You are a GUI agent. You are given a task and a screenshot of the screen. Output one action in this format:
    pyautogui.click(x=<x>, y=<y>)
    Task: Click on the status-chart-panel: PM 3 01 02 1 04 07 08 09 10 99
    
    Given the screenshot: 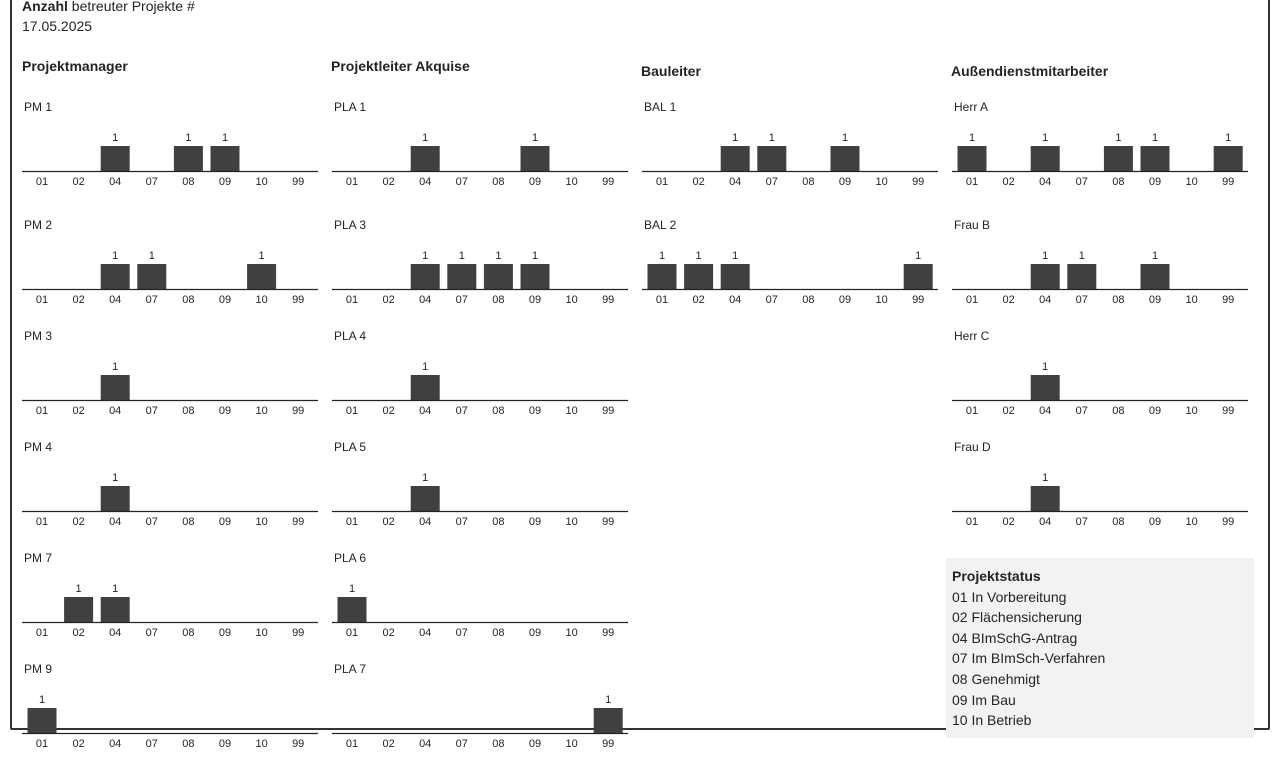 What is the action you would take?
    pyautogui.click(x=170, y=381)
    